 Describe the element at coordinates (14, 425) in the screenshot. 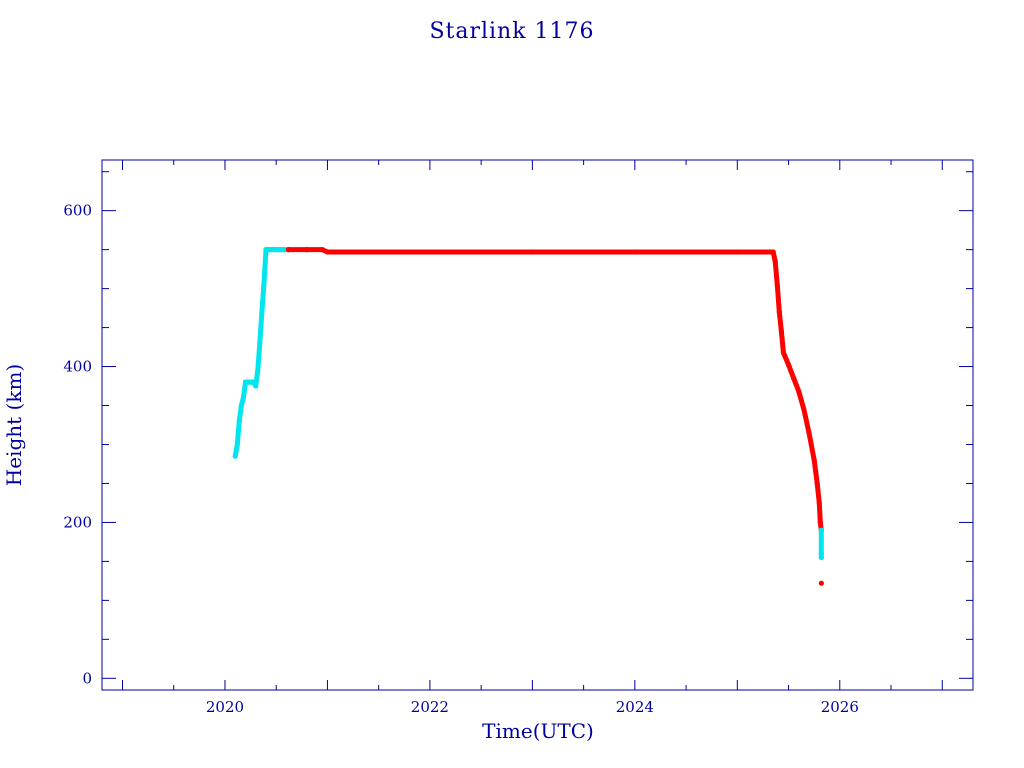

I see `y-axis-label: Height (km)` at that location.